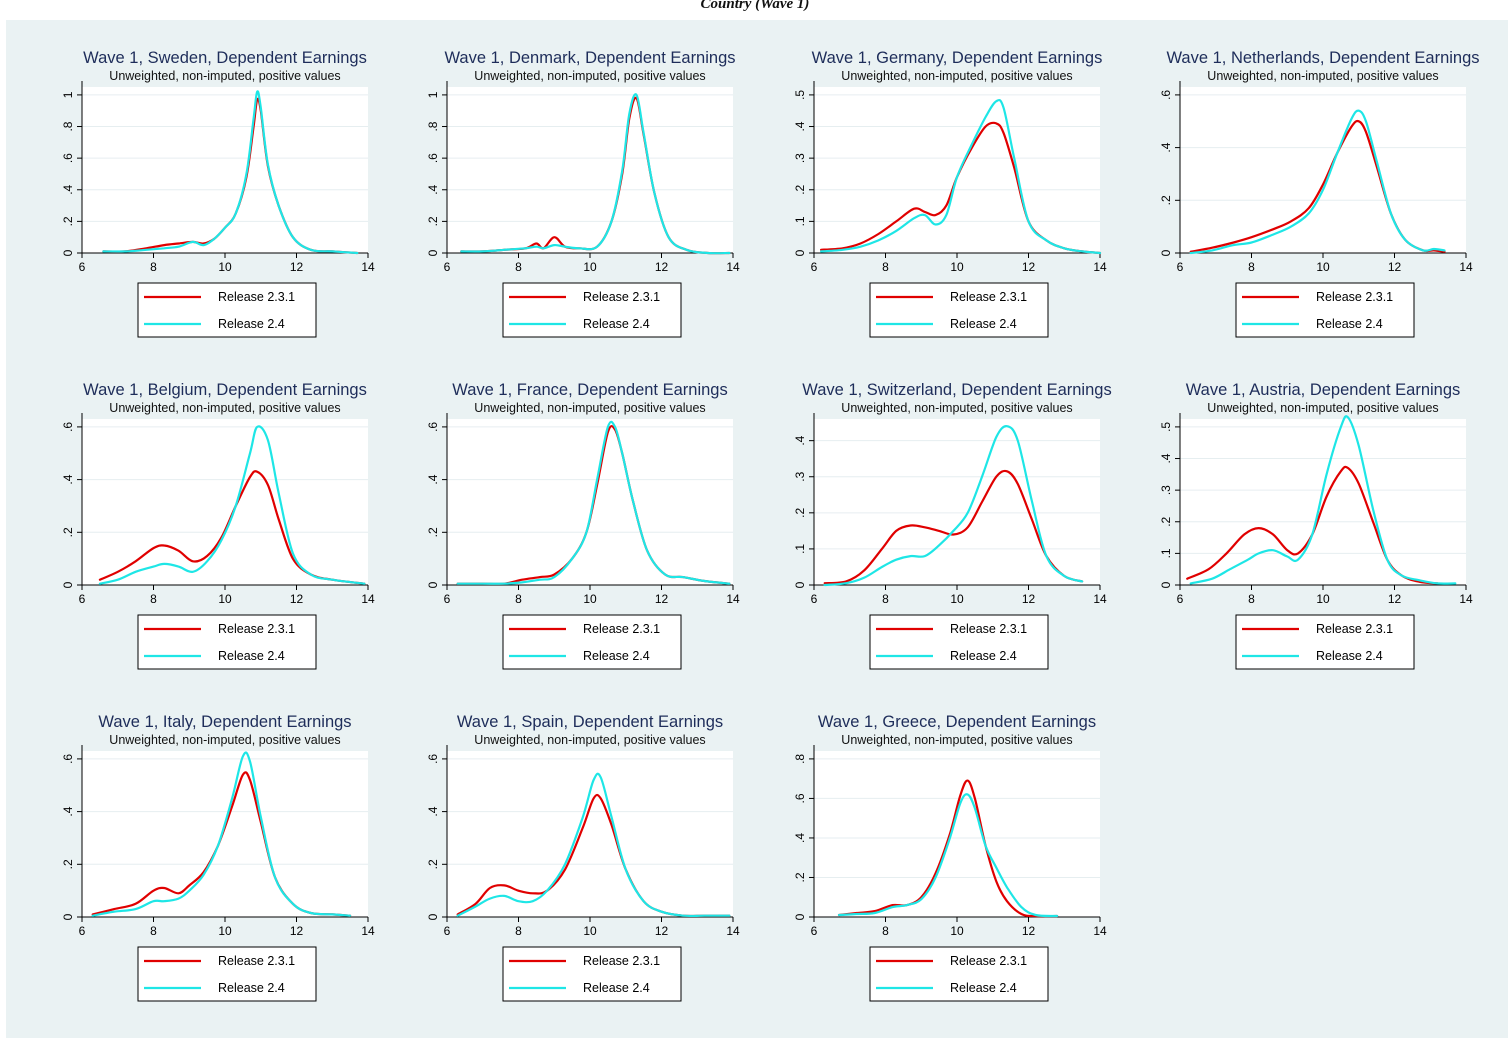 The image size is (1510, 1040). I want to click on chart-title: Wave 1, Italy, Dependent Earnings, so click(224, 722).